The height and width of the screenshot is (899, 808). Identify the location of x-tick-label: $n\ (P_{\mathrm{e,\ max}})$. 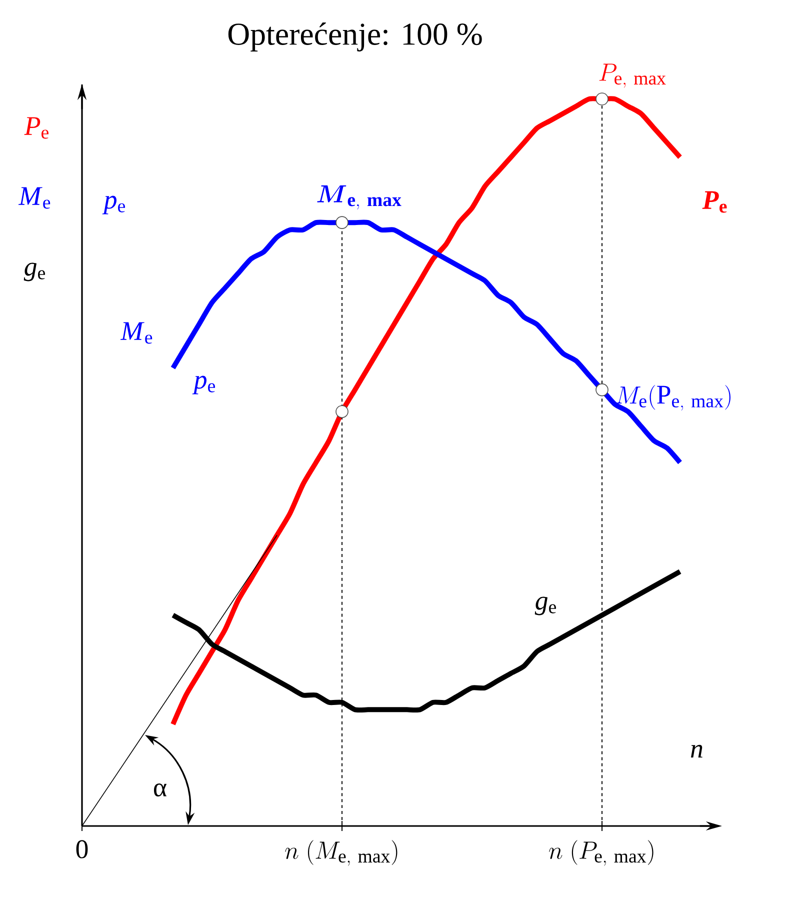
(601, 853).